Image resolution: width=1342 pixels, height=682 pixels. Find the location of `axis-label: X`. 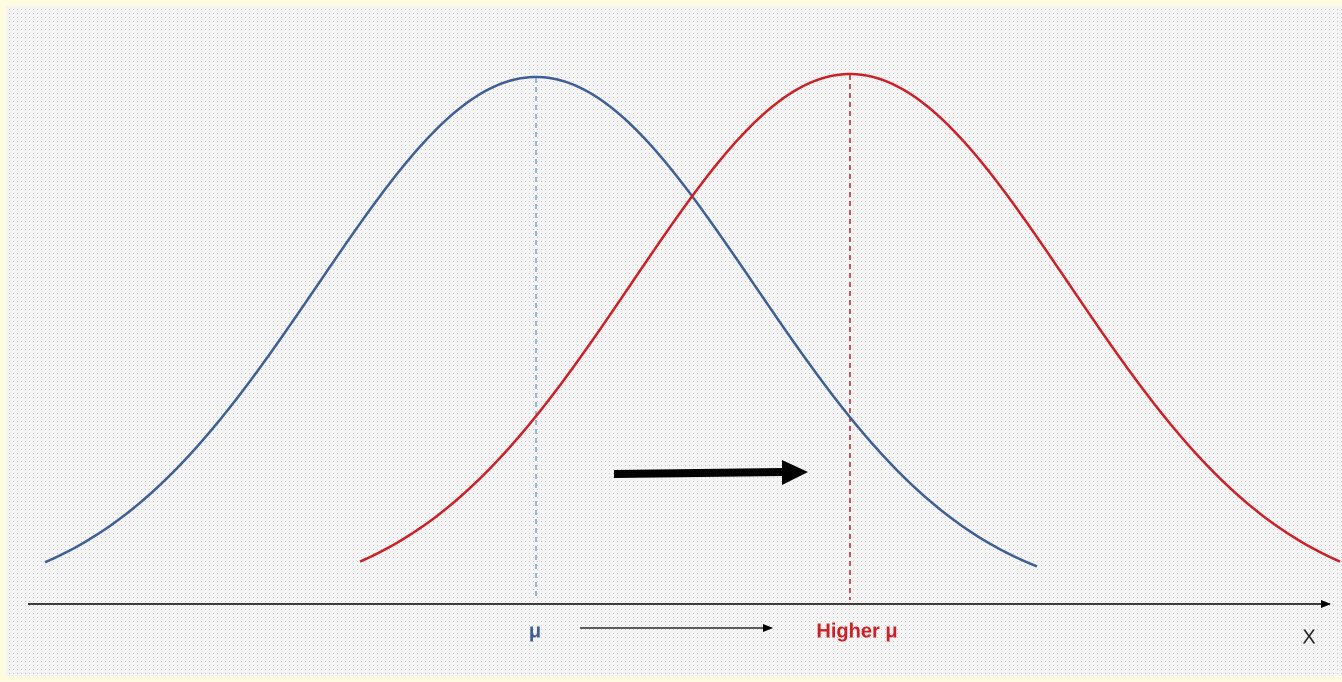

axis-label: X is located at coordinates (1308, 637).